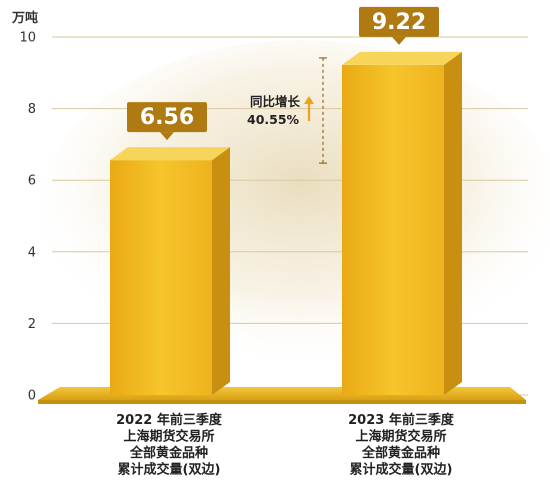 This screenshot has width=550, height=488. What do you see at coordinates (32, 181) in the screenshot?
I see `y-tick-label: 6` at bounding box center [32, 181].